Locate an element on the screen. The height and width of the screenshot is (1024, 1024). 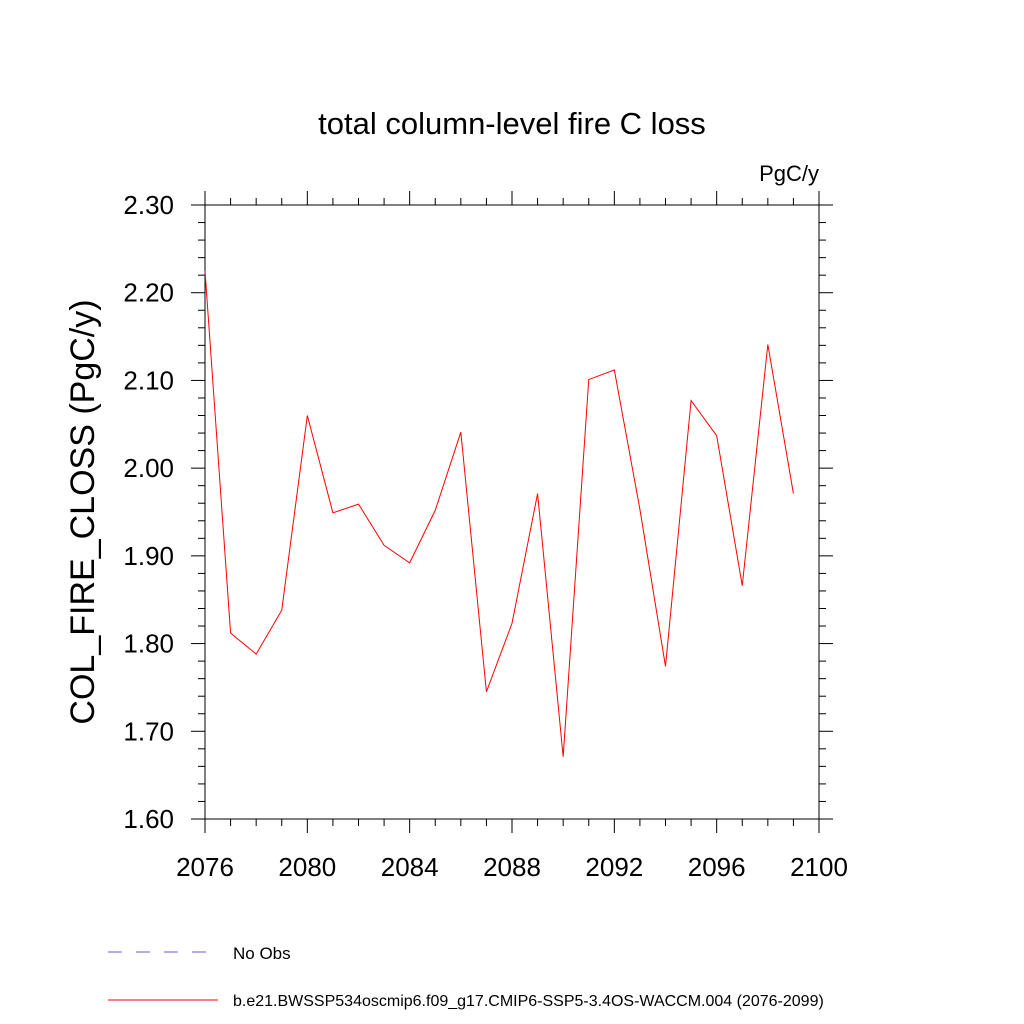
x-tick-label: 2088 is located at coordinates (512, 867).